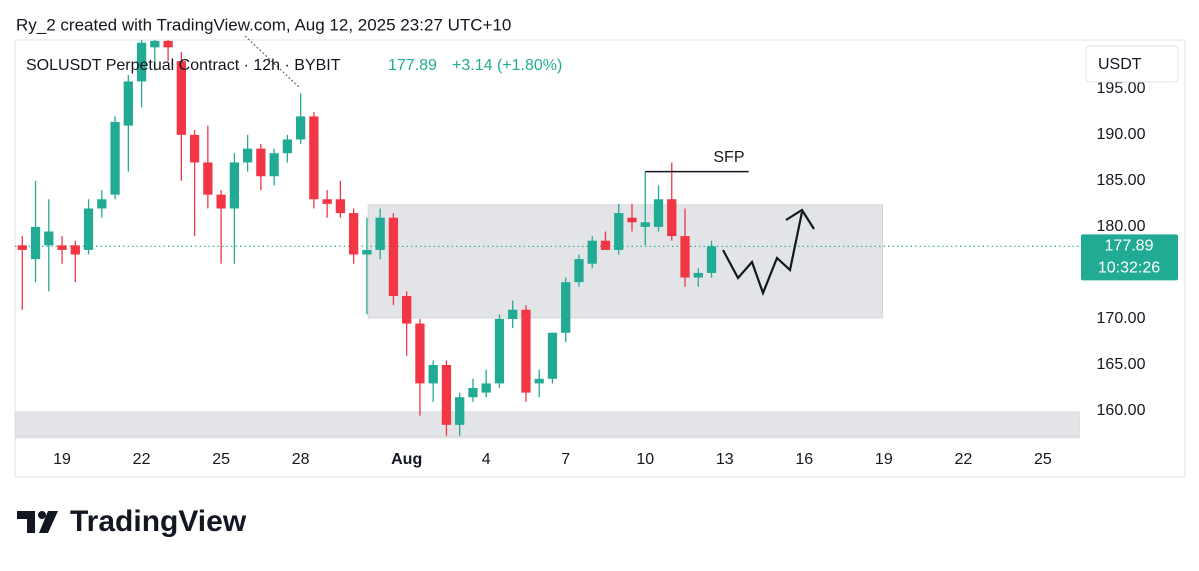 The width and height of the screenshot is (1199, 571). I want to click on brand-logo: TradingView, so click(132, 521).